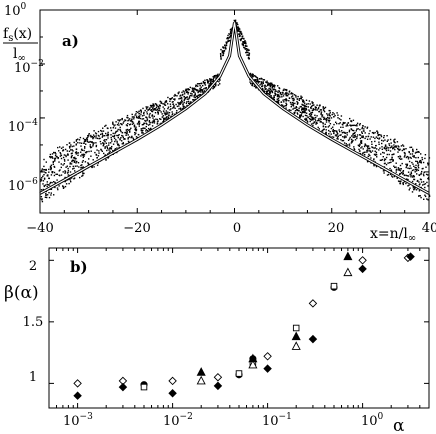 This screenshot has height=434, width=436. Describe the element at coordinates (17, 35) in the screenshot. I see `svg-text: fs(x)` at that location.